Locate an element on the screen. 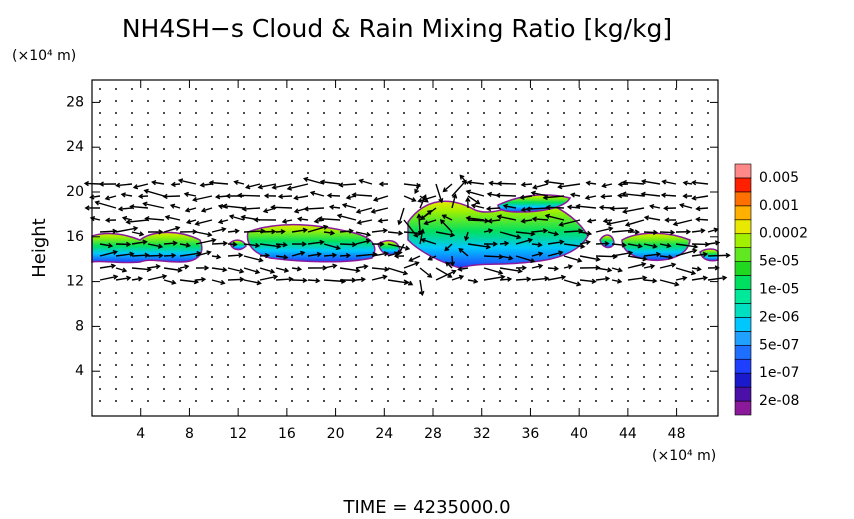 This screenshot has width=854, height=519. colorbar-band is located at coordinates (743, 185).